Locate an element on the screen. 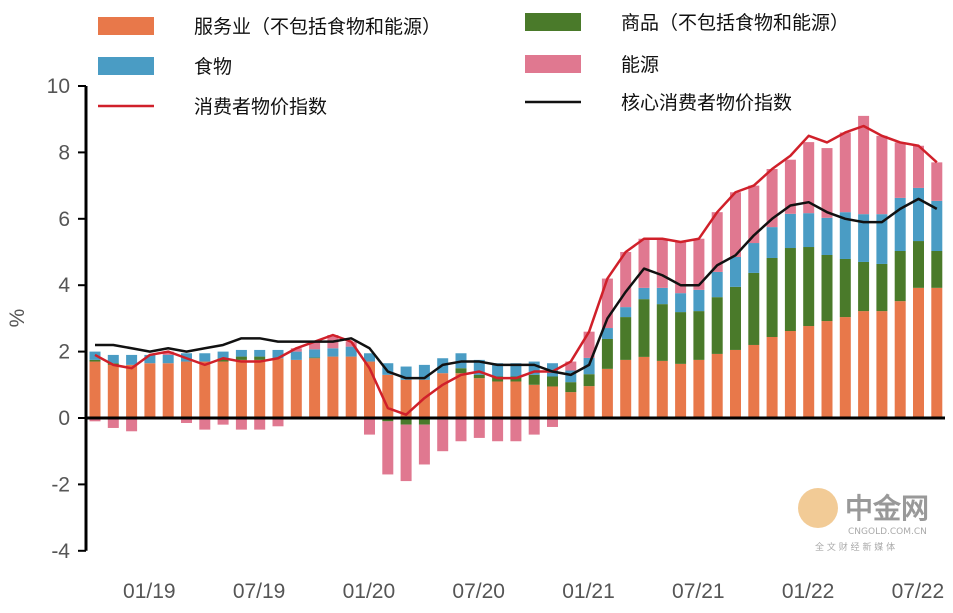 The image size is (953, 613). legend-label: 核心消费者物价指数 is located at coordinates (706, 103).